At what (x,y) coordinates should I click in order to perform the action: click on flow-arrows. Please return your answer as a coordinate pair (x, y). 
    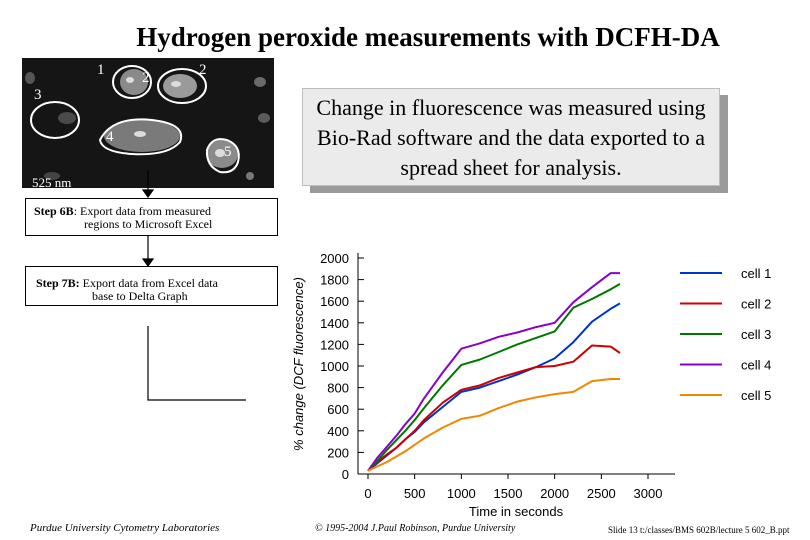
    Looking at the image, I should click on (193, 285).